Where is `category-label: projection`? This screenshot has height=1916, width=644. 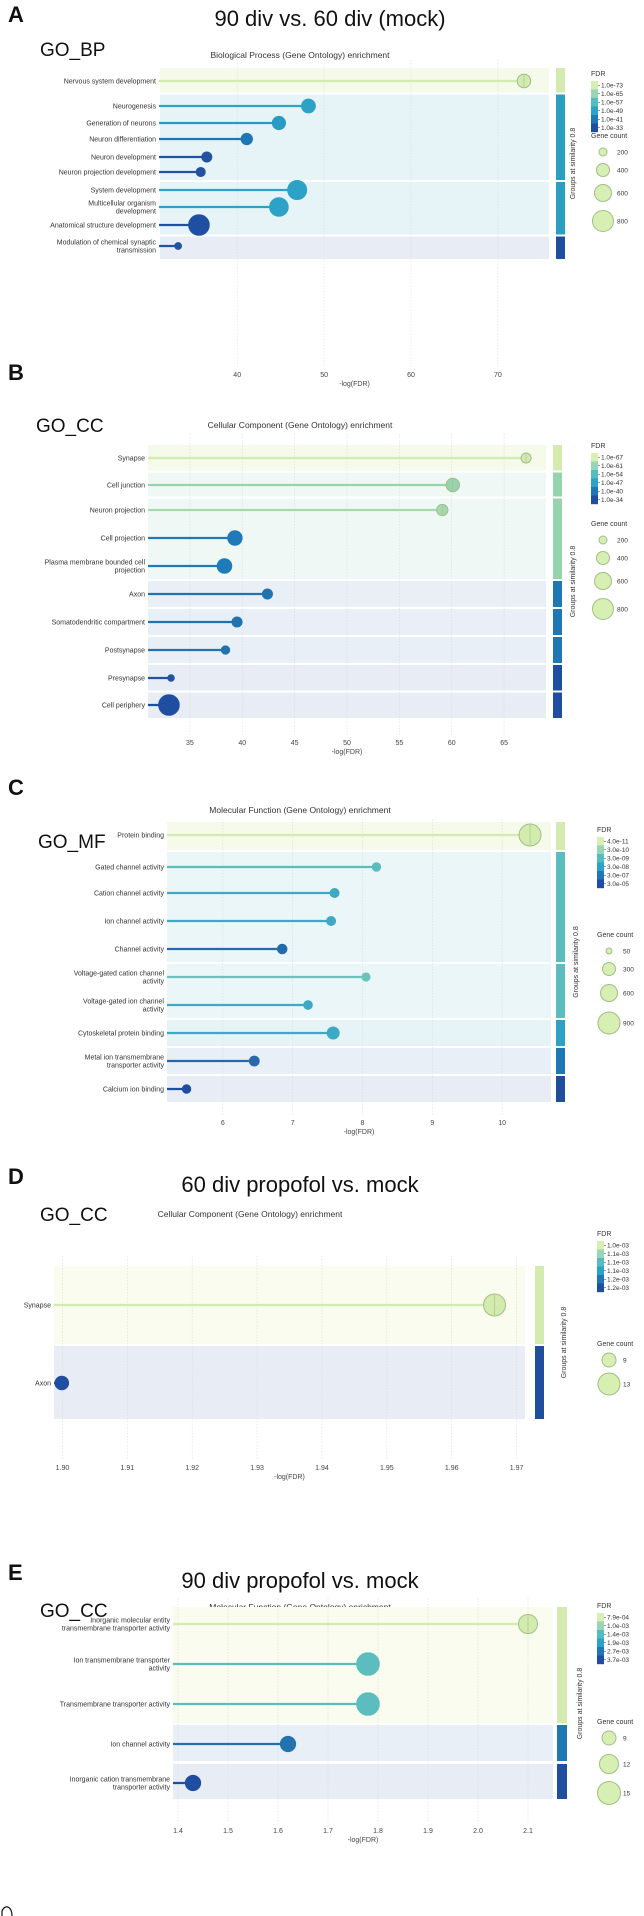 category-label: projection is located at coordinates (130, 571).